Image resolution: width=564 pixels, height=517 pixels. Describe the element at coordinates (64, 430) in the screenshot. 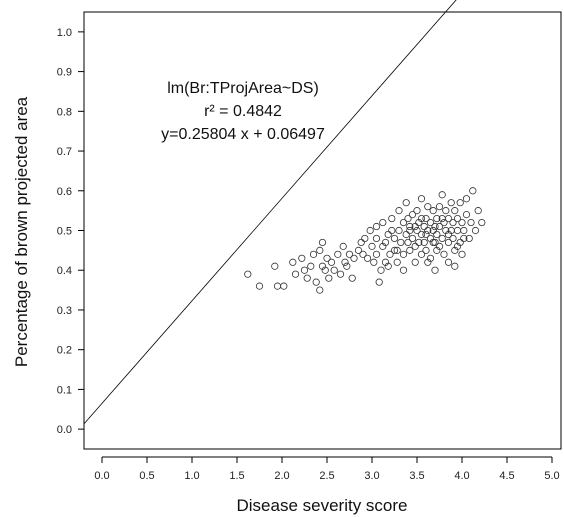

I see `y-tick-label: 0.0` at that location.